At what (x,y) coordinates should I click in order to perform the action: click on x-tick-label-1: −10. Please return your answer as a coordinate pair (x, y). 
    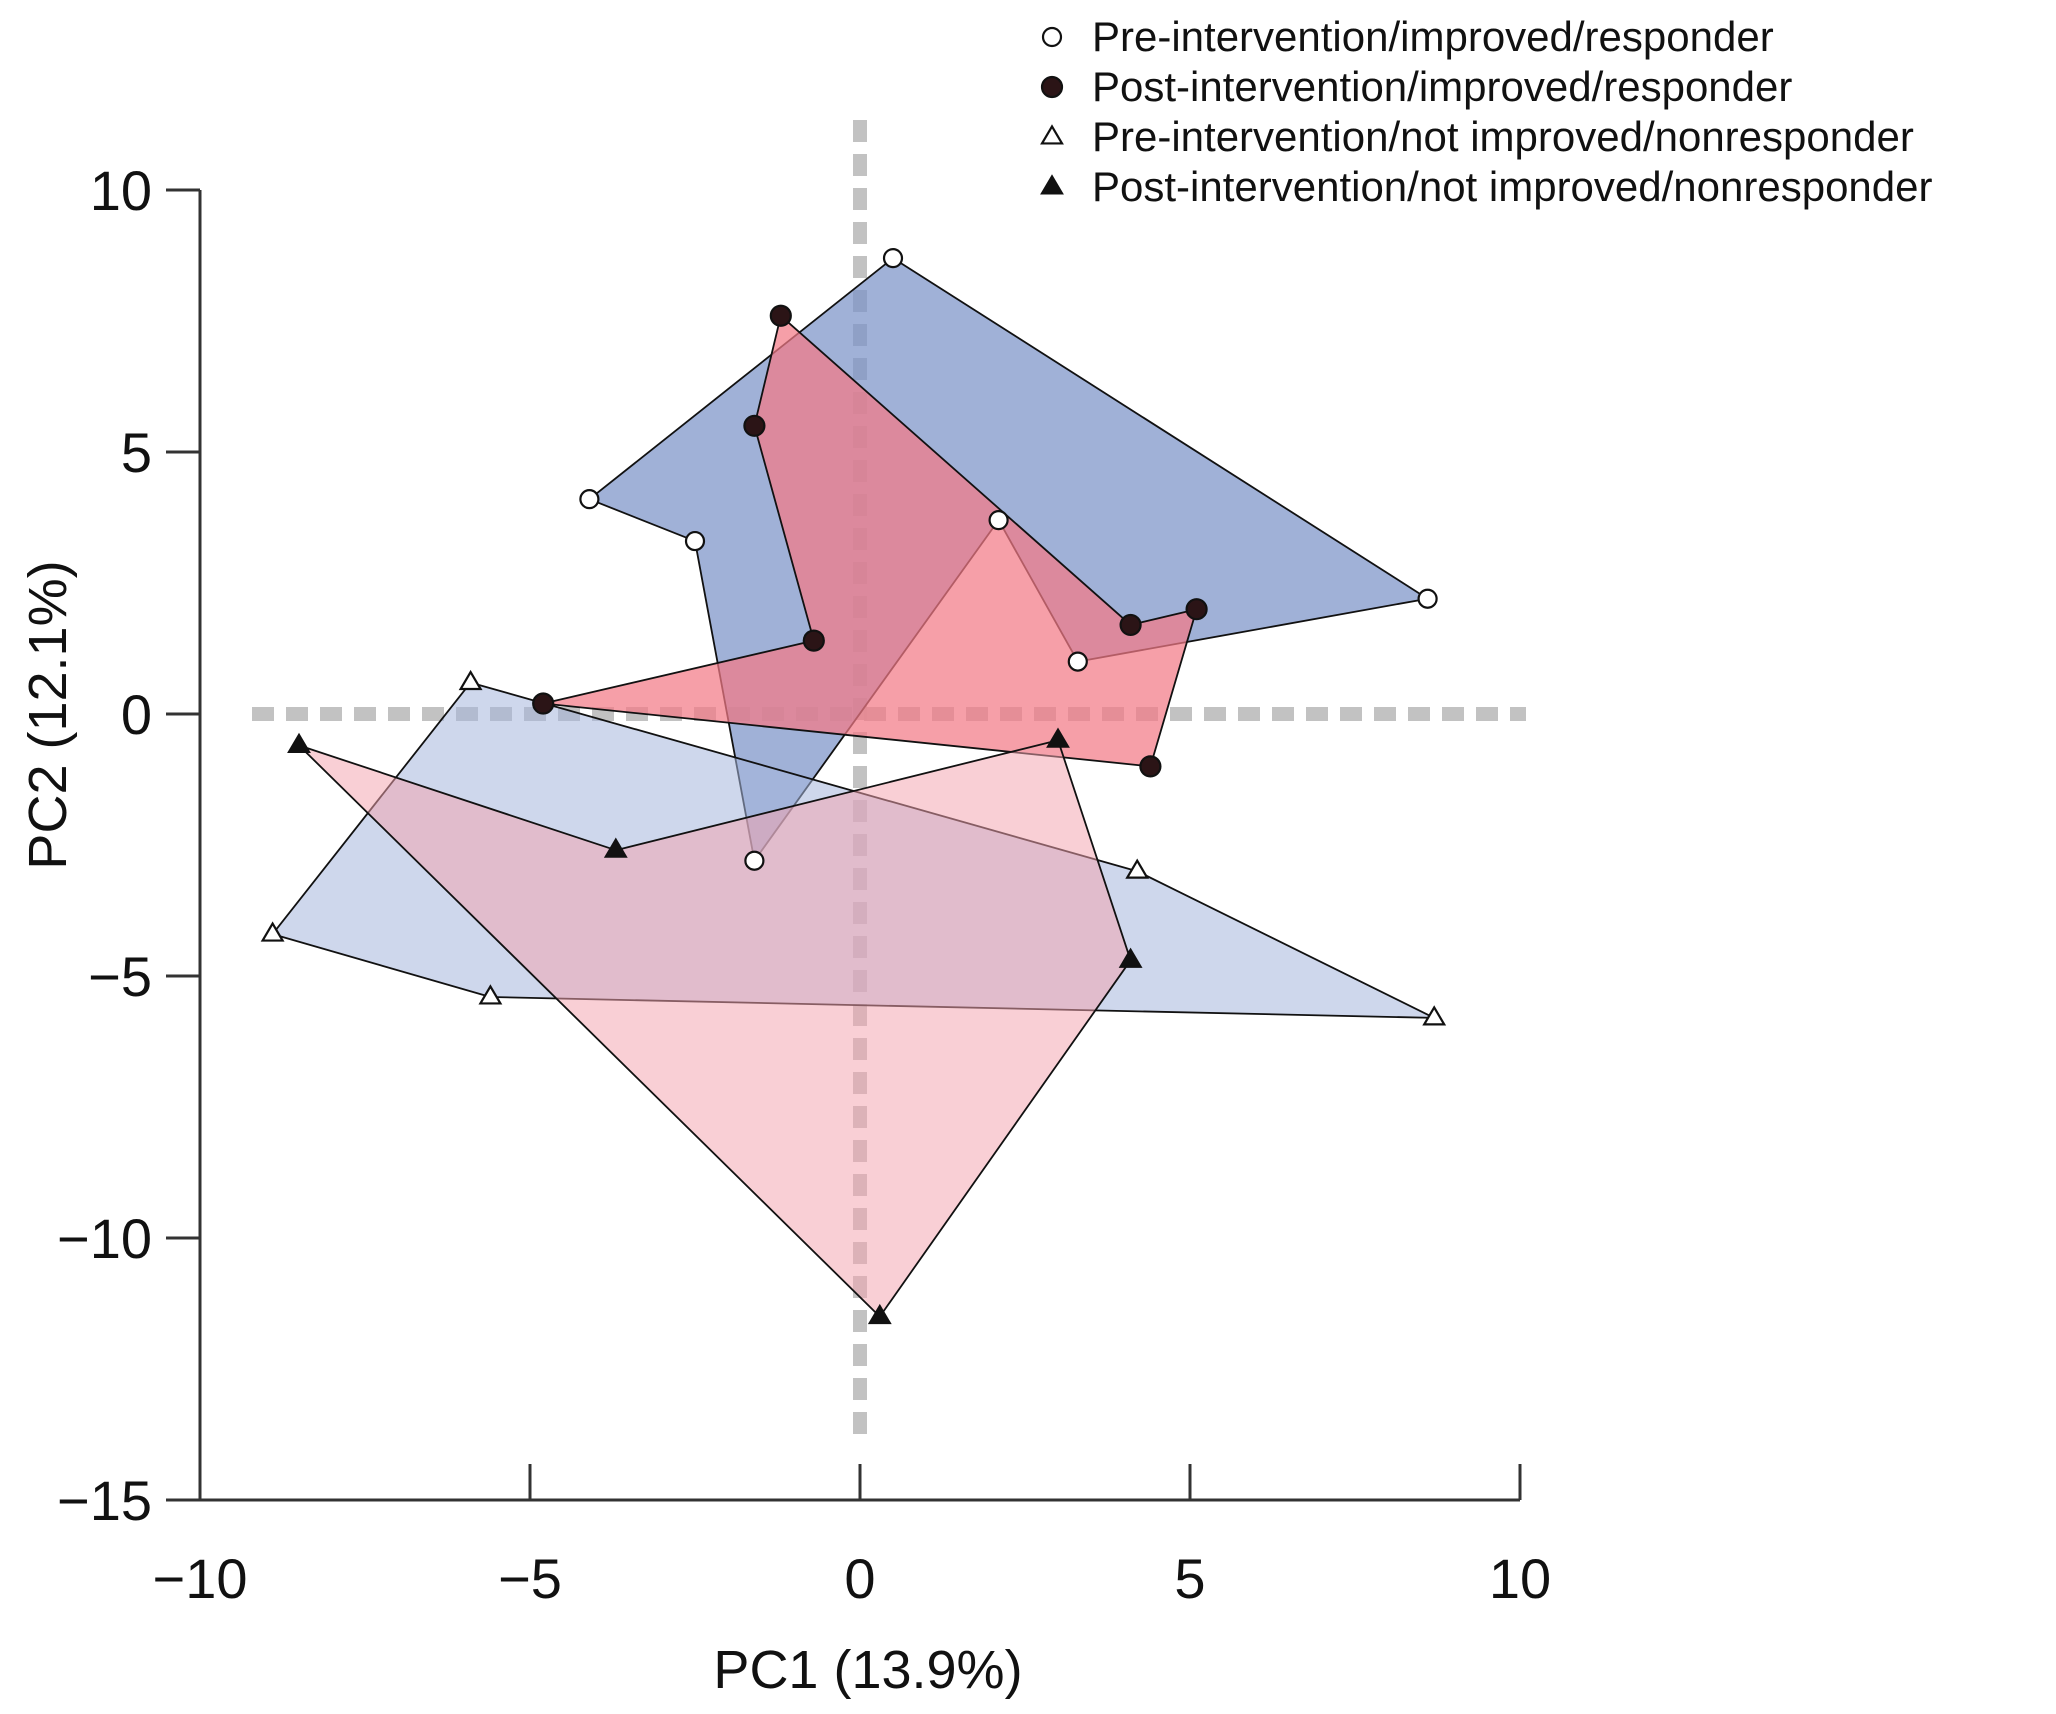
    Looking at the image, I should click on (200, 1578).